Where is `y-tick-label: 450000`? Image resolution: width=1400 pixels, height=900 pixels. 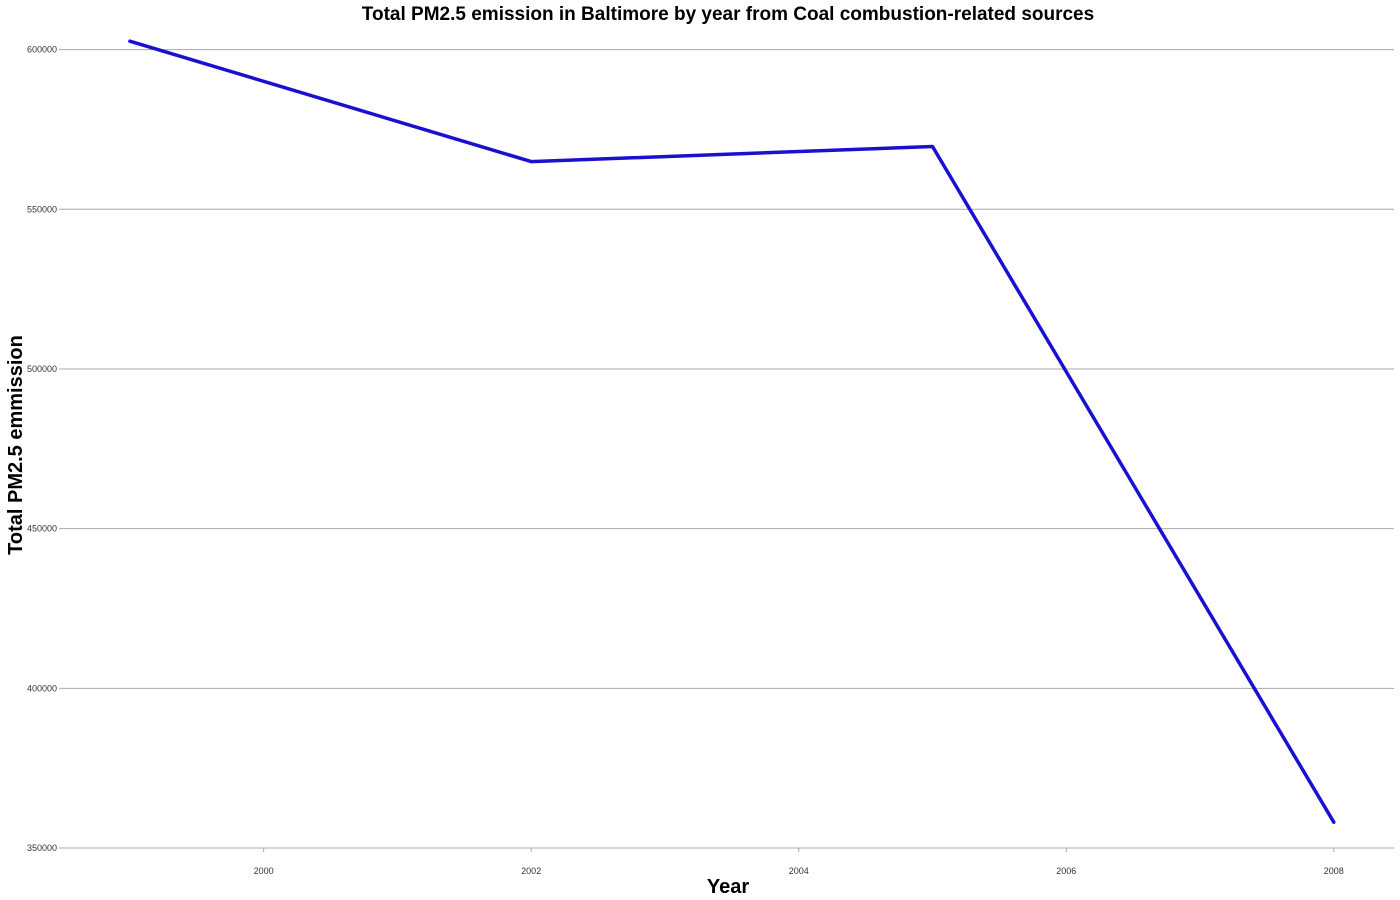
y-tick-label: 450000 is located at coordinates (42, 529).